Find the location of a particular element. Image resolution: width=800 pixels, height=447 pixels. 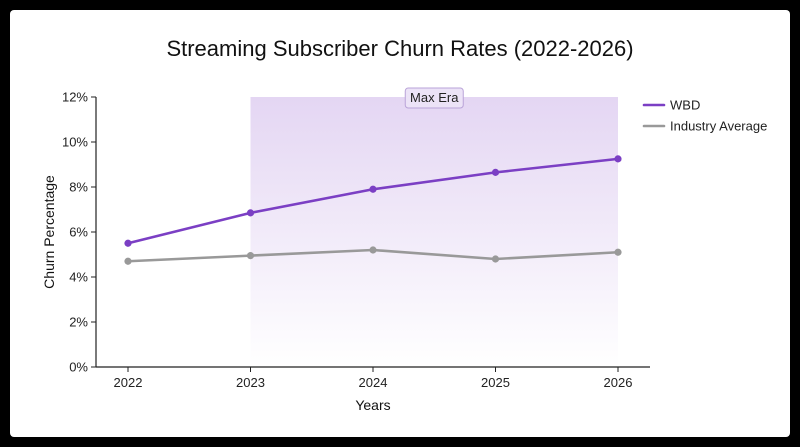

x-tick-label: 2023 is located at coordinates (250, 382).